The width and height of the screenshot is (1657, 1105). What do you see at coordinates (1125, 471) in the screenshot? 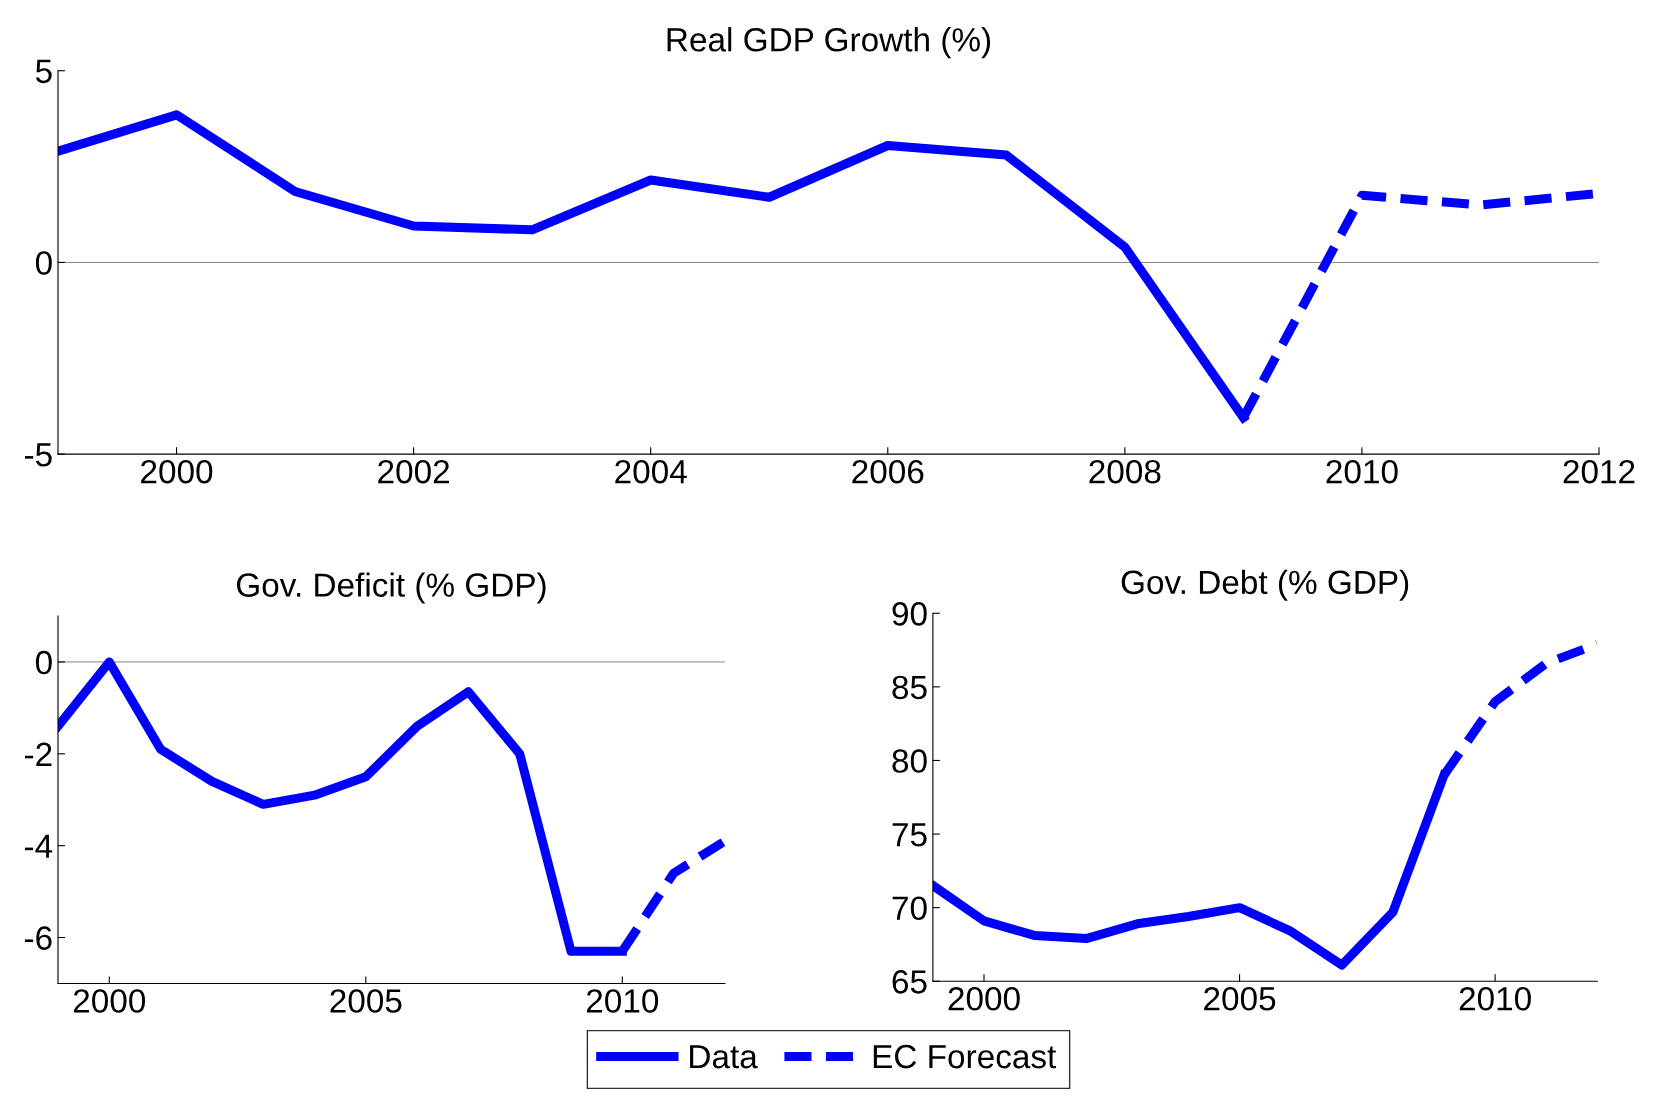
I see `x-tick-label: 2008` at bounding box center [1125, 471].